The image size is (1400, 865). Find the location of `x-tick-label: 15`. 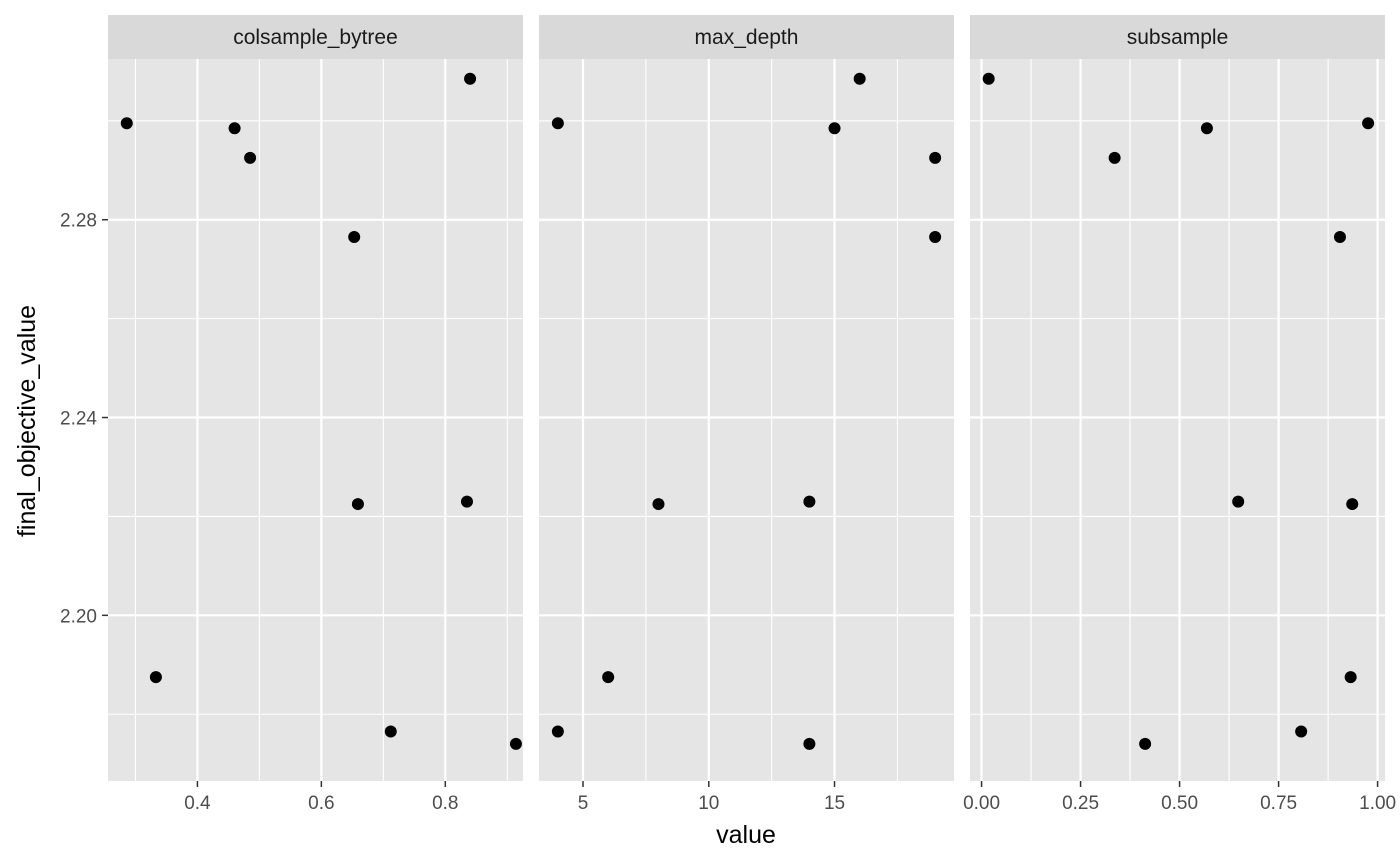

x-tick-label: 15 is located at coordinates (834, 803).